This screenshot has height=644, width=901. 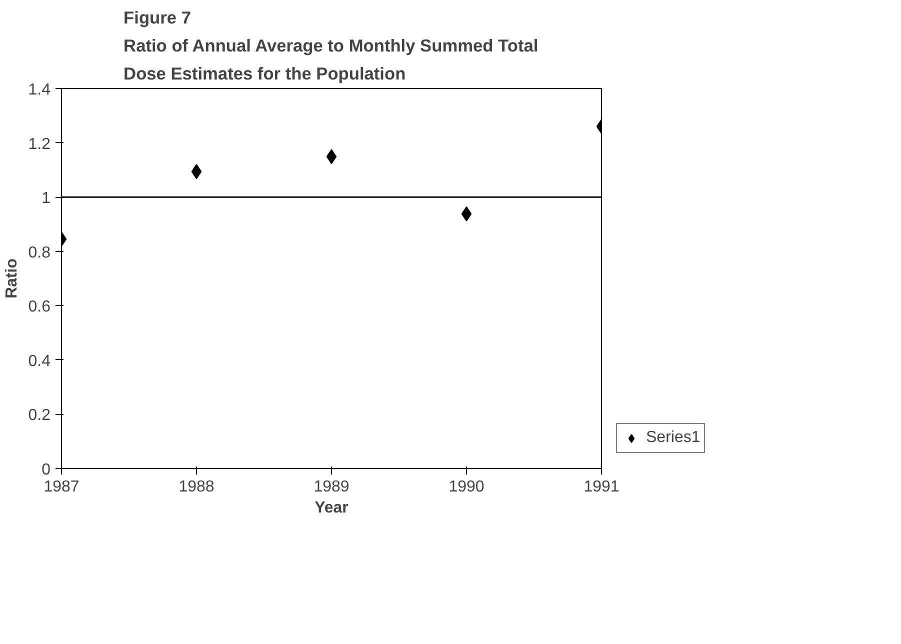 What do you see at coordinates (39, 253) in the screenshot?
I see `y-tick-label: 0.8` at bounding box center [39, 253].